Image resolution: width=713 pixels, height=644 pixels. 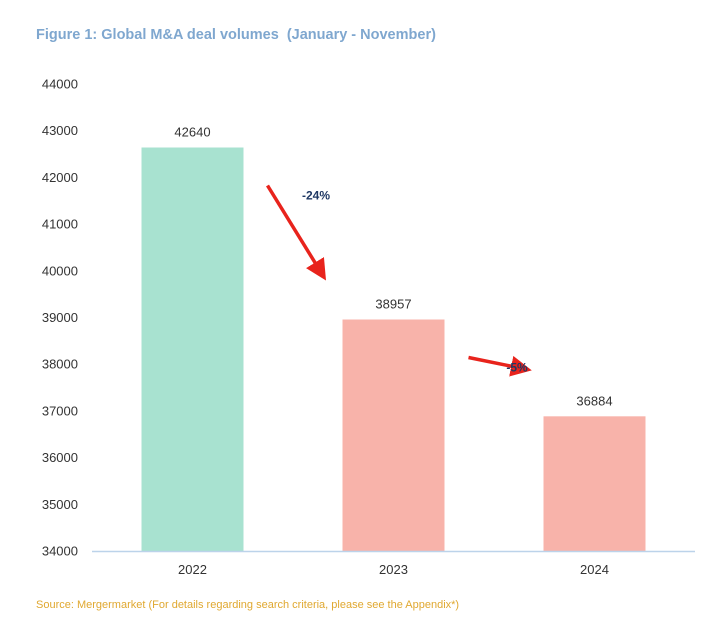 What do you see at coordinates (60, 364) in the screenshot?
I see `y-tick-label: 38000` at bounding box center [60, 364].